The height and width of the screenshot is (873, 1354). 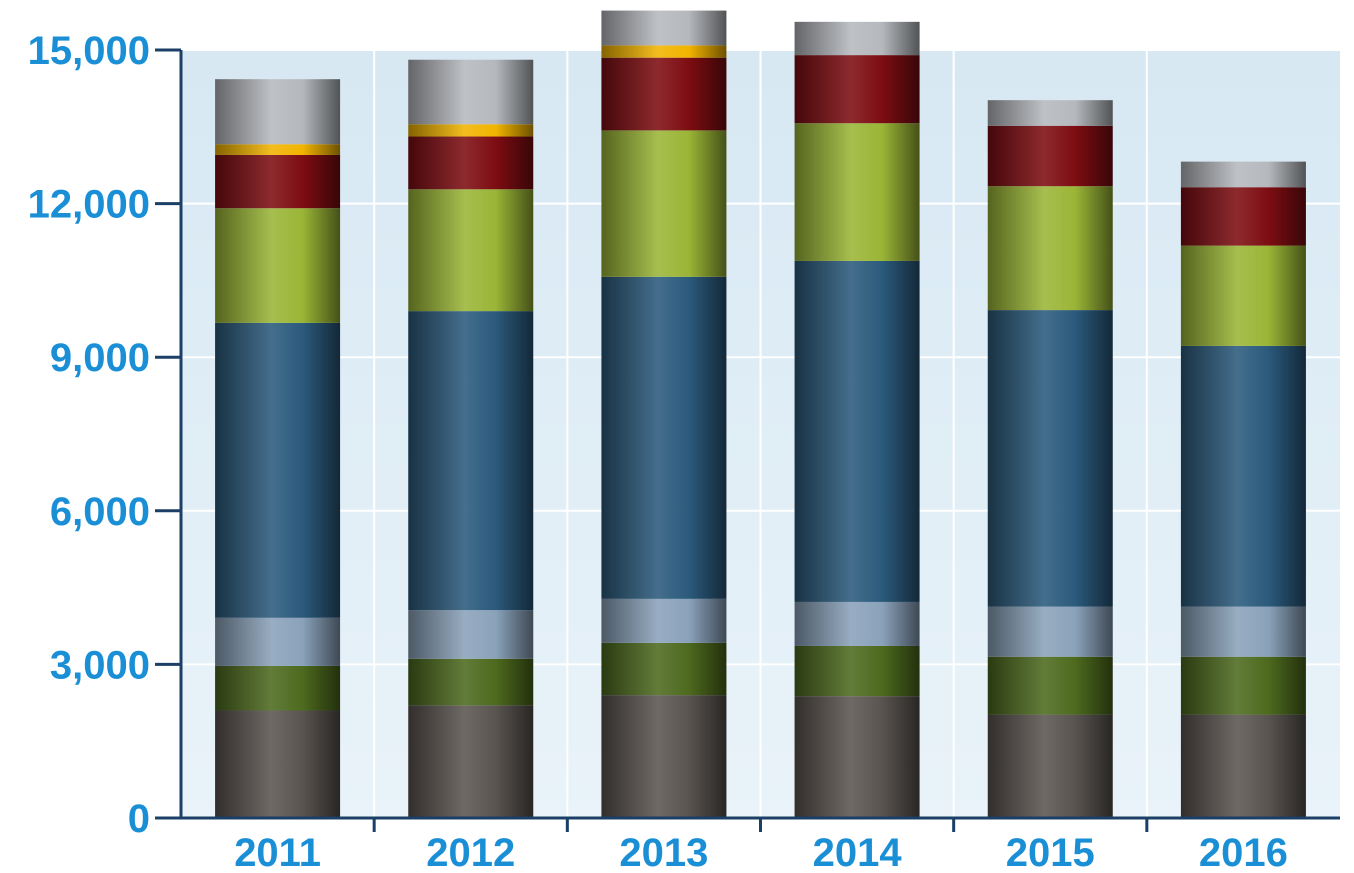 I want to click on bar-stack-2012, so click(x=471, y=438).